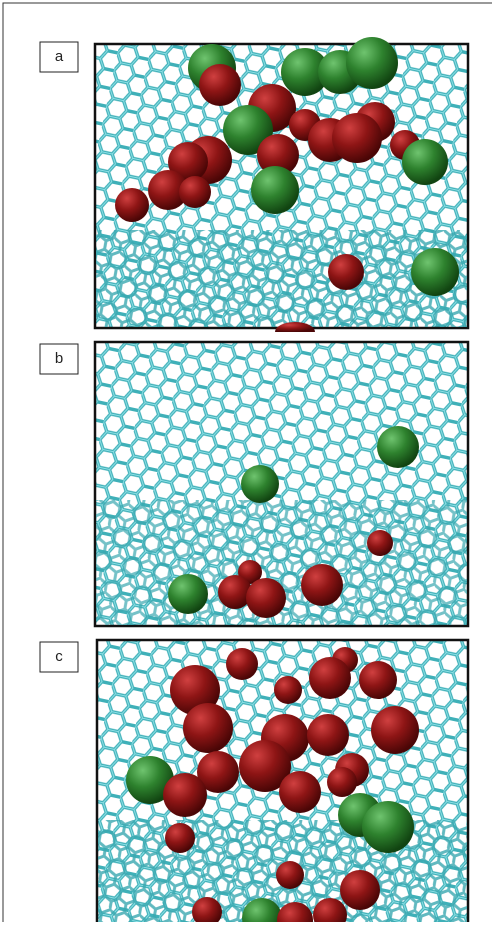 The height and width of the screenshot is (927, 492). I want to click on atoms, so click(293, 522).